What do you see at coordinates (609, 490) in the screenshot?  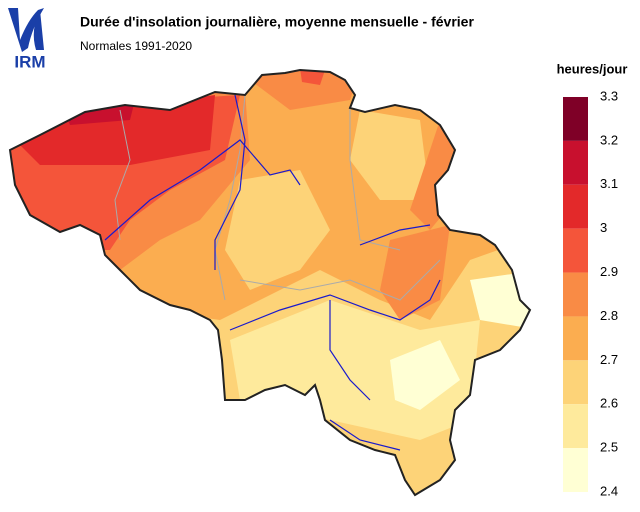 I see `legend-tick-label: 2.4` at bounding box center [609, 490].